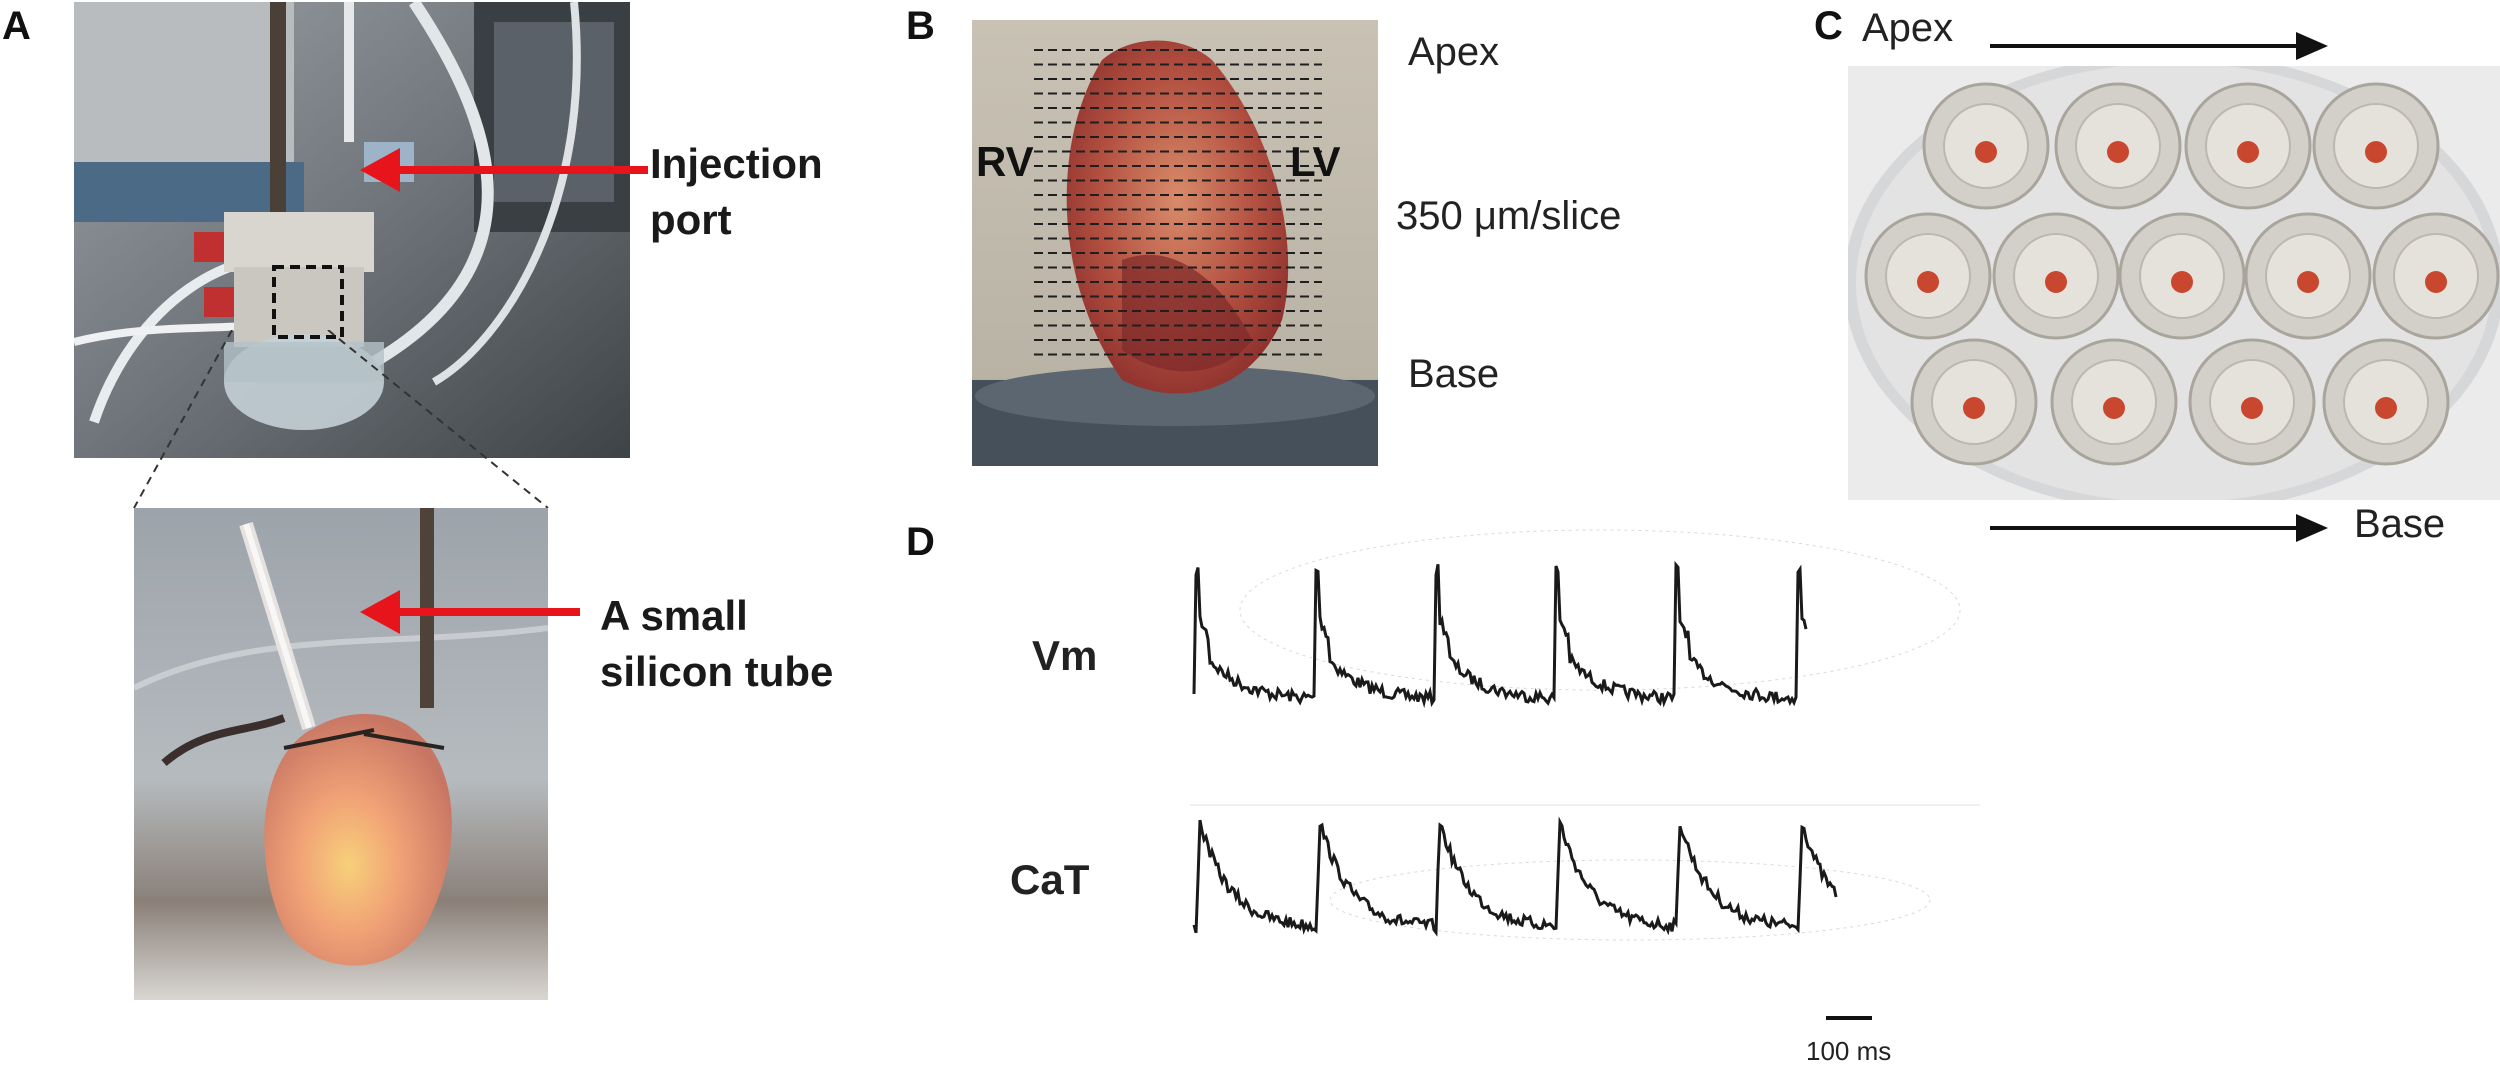 The width and height of the screenshot is (2500, 1069). What do you see at coordinates (1175, 243) in the screenshot?
I see `agarose-embedded-heart-photo` at bounding box center [1175, 243].